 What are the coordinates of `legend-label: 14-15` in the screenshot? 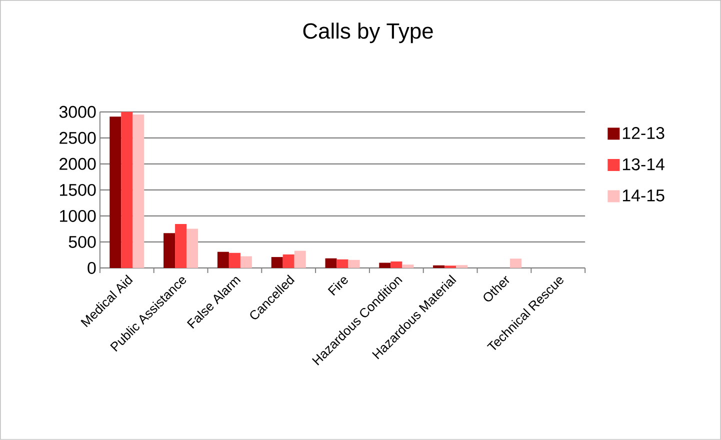 It's located at (643, 196).